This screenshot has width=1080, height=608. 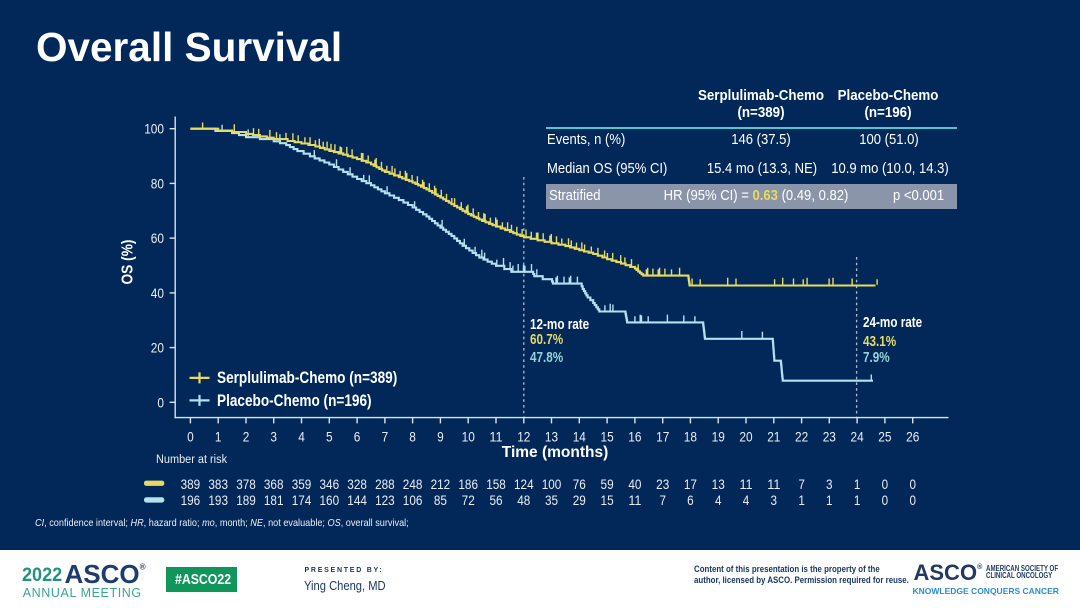 What do you see at coordinates (468, 436) in the screenshot?
I see `svg-text: 10` at bounding box center [468, 436].